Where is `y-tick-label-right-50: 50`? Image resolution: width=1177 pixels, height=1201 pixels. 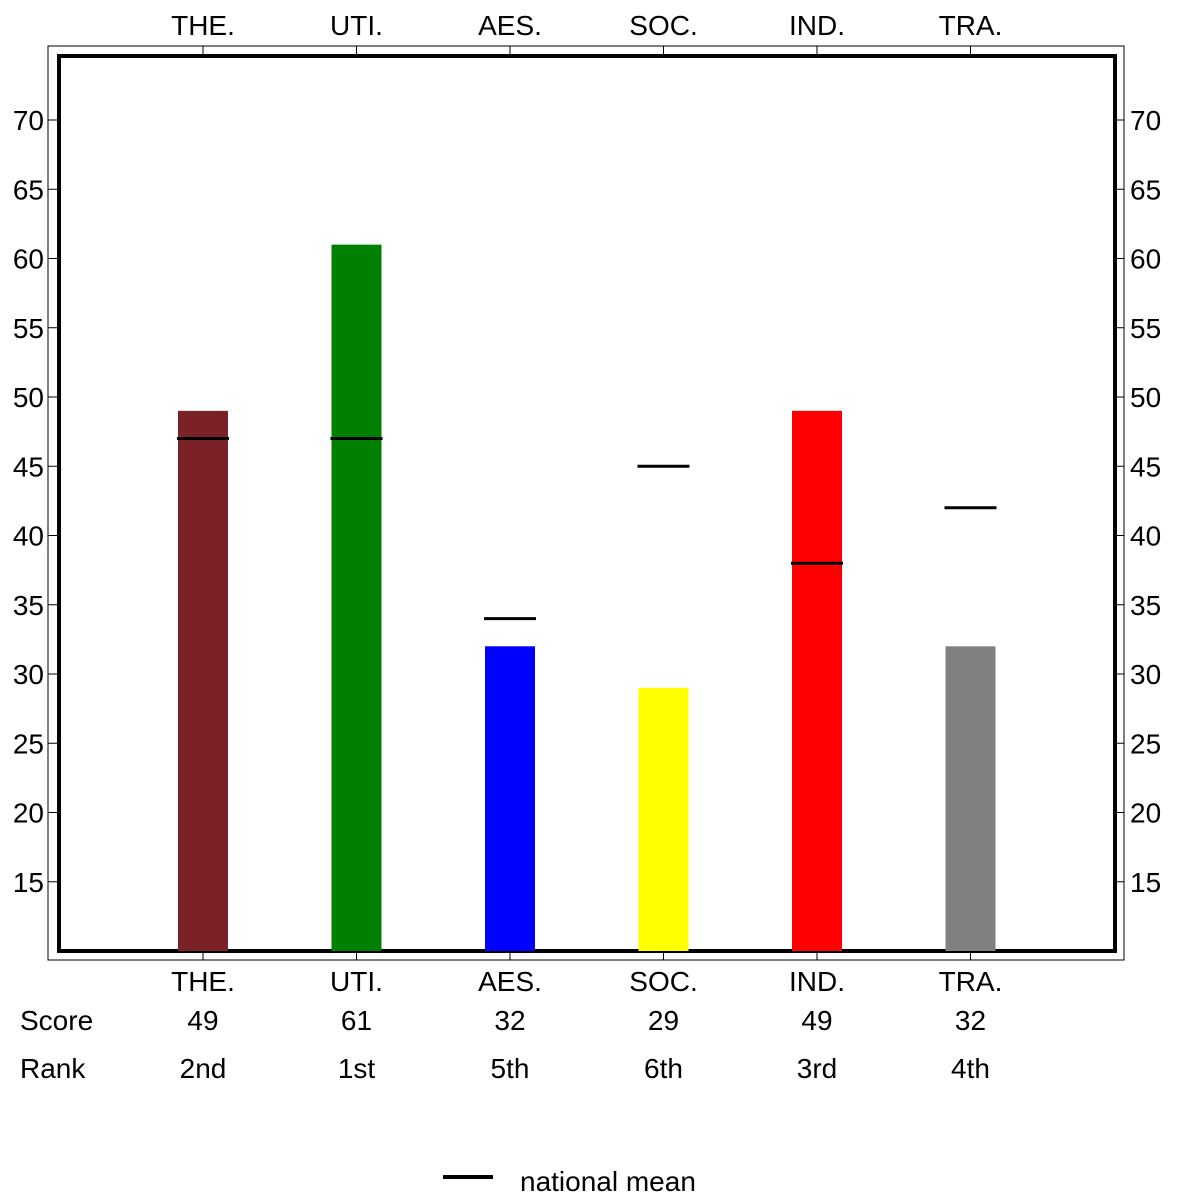 y-tick-label-right-50: 50 is located at coordinates (1145, 397).